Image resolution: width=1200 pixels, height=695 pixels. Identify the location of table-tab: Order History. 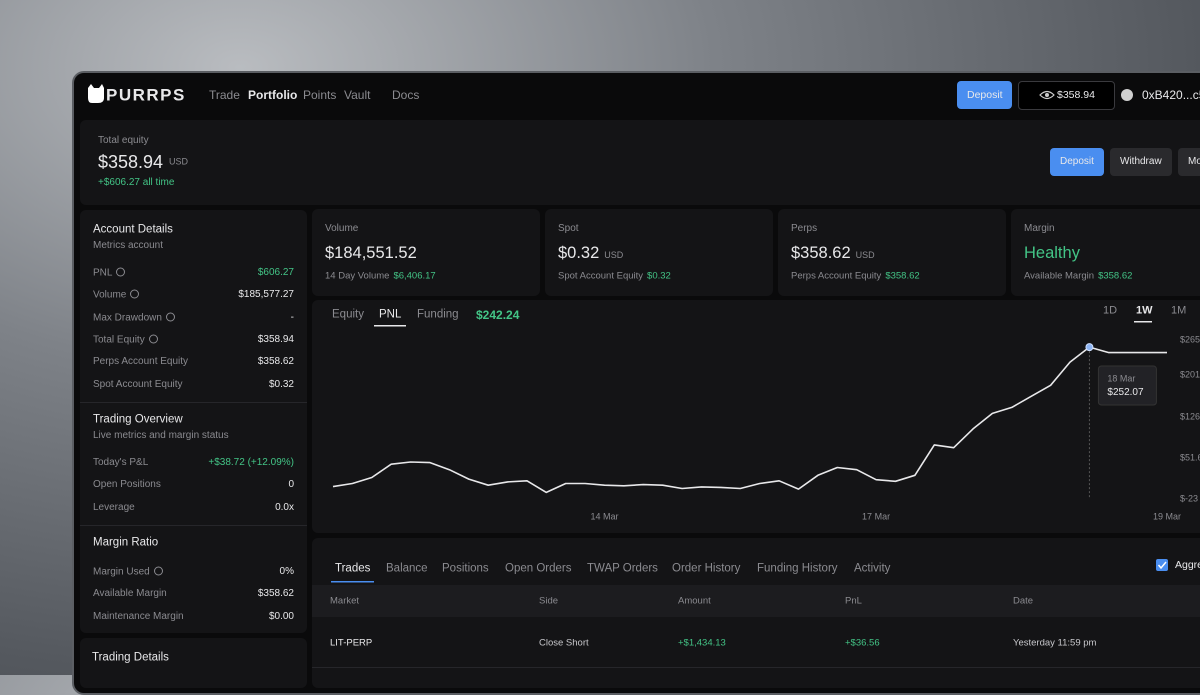
(706, 568).